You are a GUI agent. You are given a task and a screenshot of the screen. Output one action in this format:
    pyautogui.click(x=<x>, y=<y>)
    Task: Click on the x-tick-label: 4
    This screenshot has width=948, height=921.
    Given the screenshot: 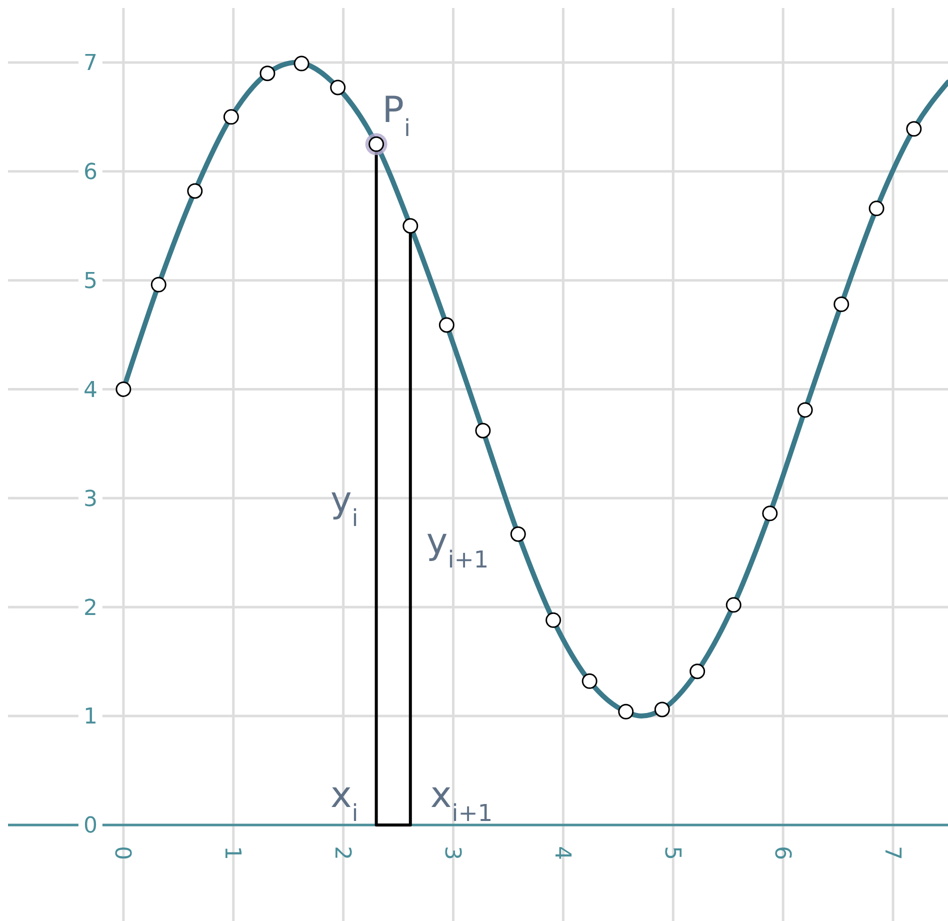 What is the action you would take?
    pyautogui.click(x=562, y=853)
    